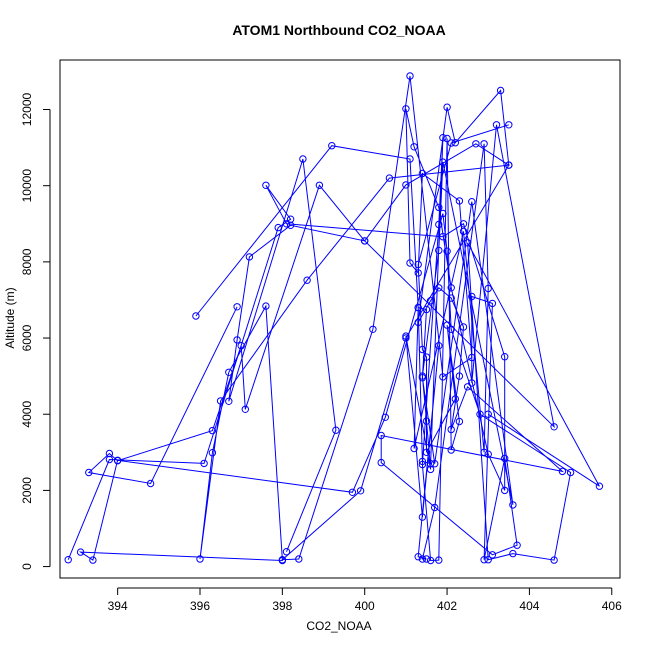 Image resolution: width=650 pixels, height=650 pixels. What do you see at coordinates (200, 606) in the screenshot?
I see `x-tick-label: 396` at bounding box center [200, 606].